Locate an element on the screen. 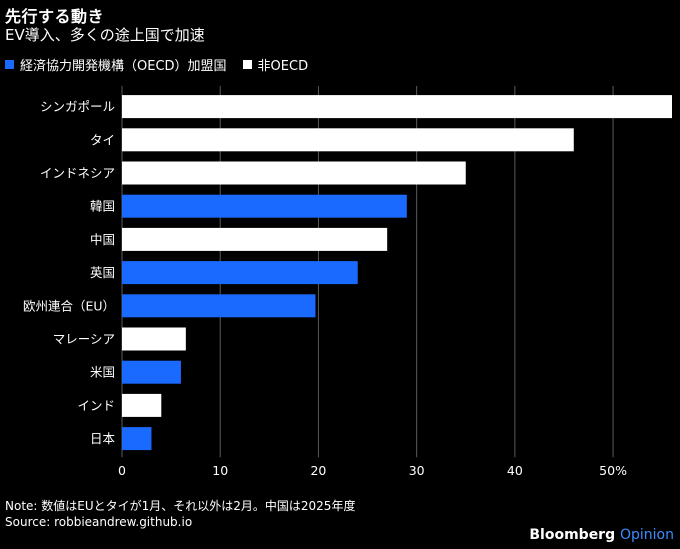 The height and width of the screenshot is (549, 680). legend-label-oecd: 経済協力開発機構（OECD）加盟国 is located at coordinates (123, 66).